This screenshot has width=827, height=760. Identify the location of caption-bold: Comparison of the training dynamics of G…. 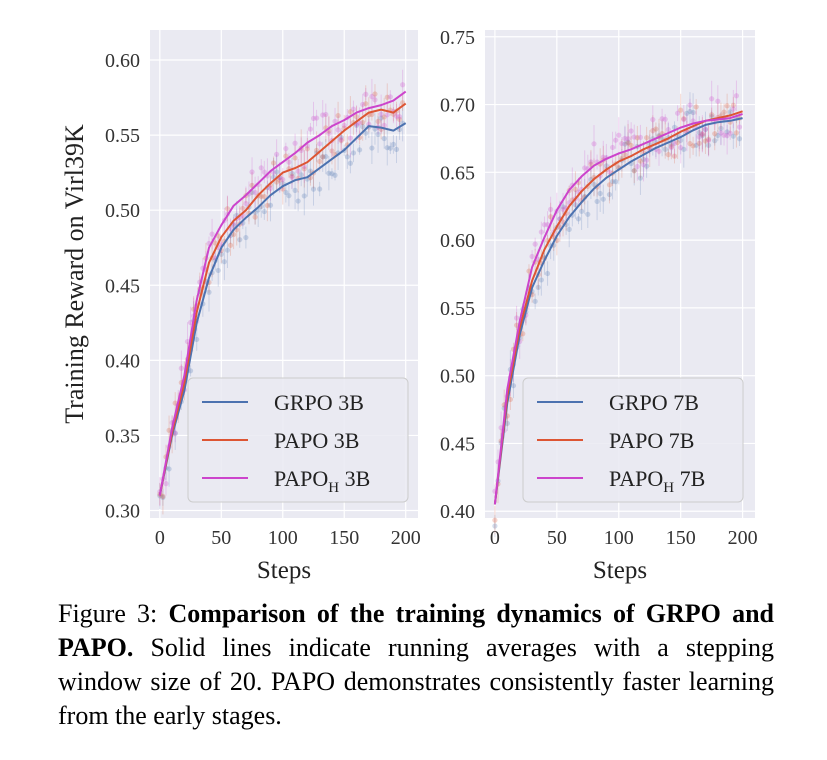
(416, 630).